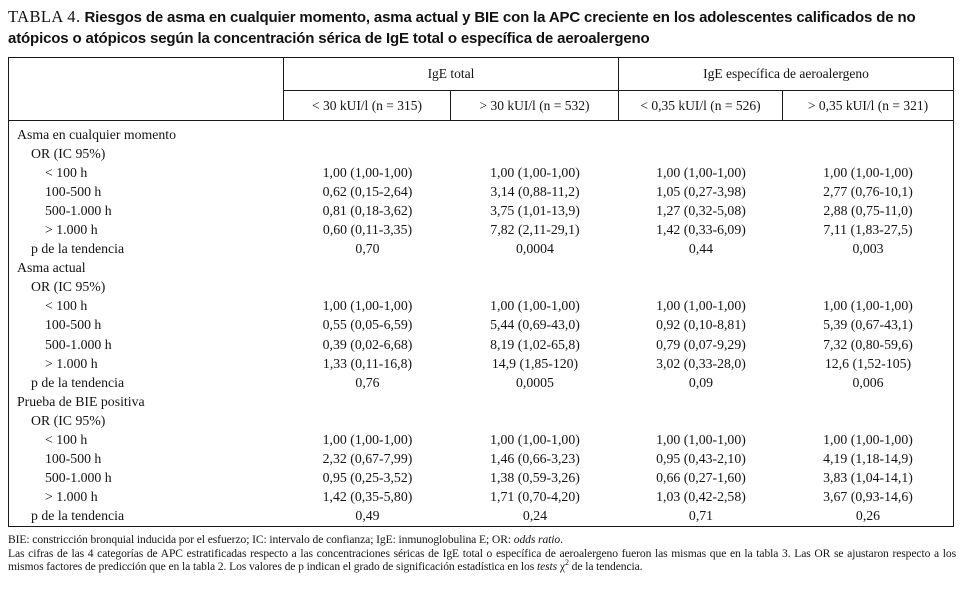  Describe the element at coordinates (701, 191) in the screenshot. I see `cell-value: 1,05 (0,27-3,98)` at that location.